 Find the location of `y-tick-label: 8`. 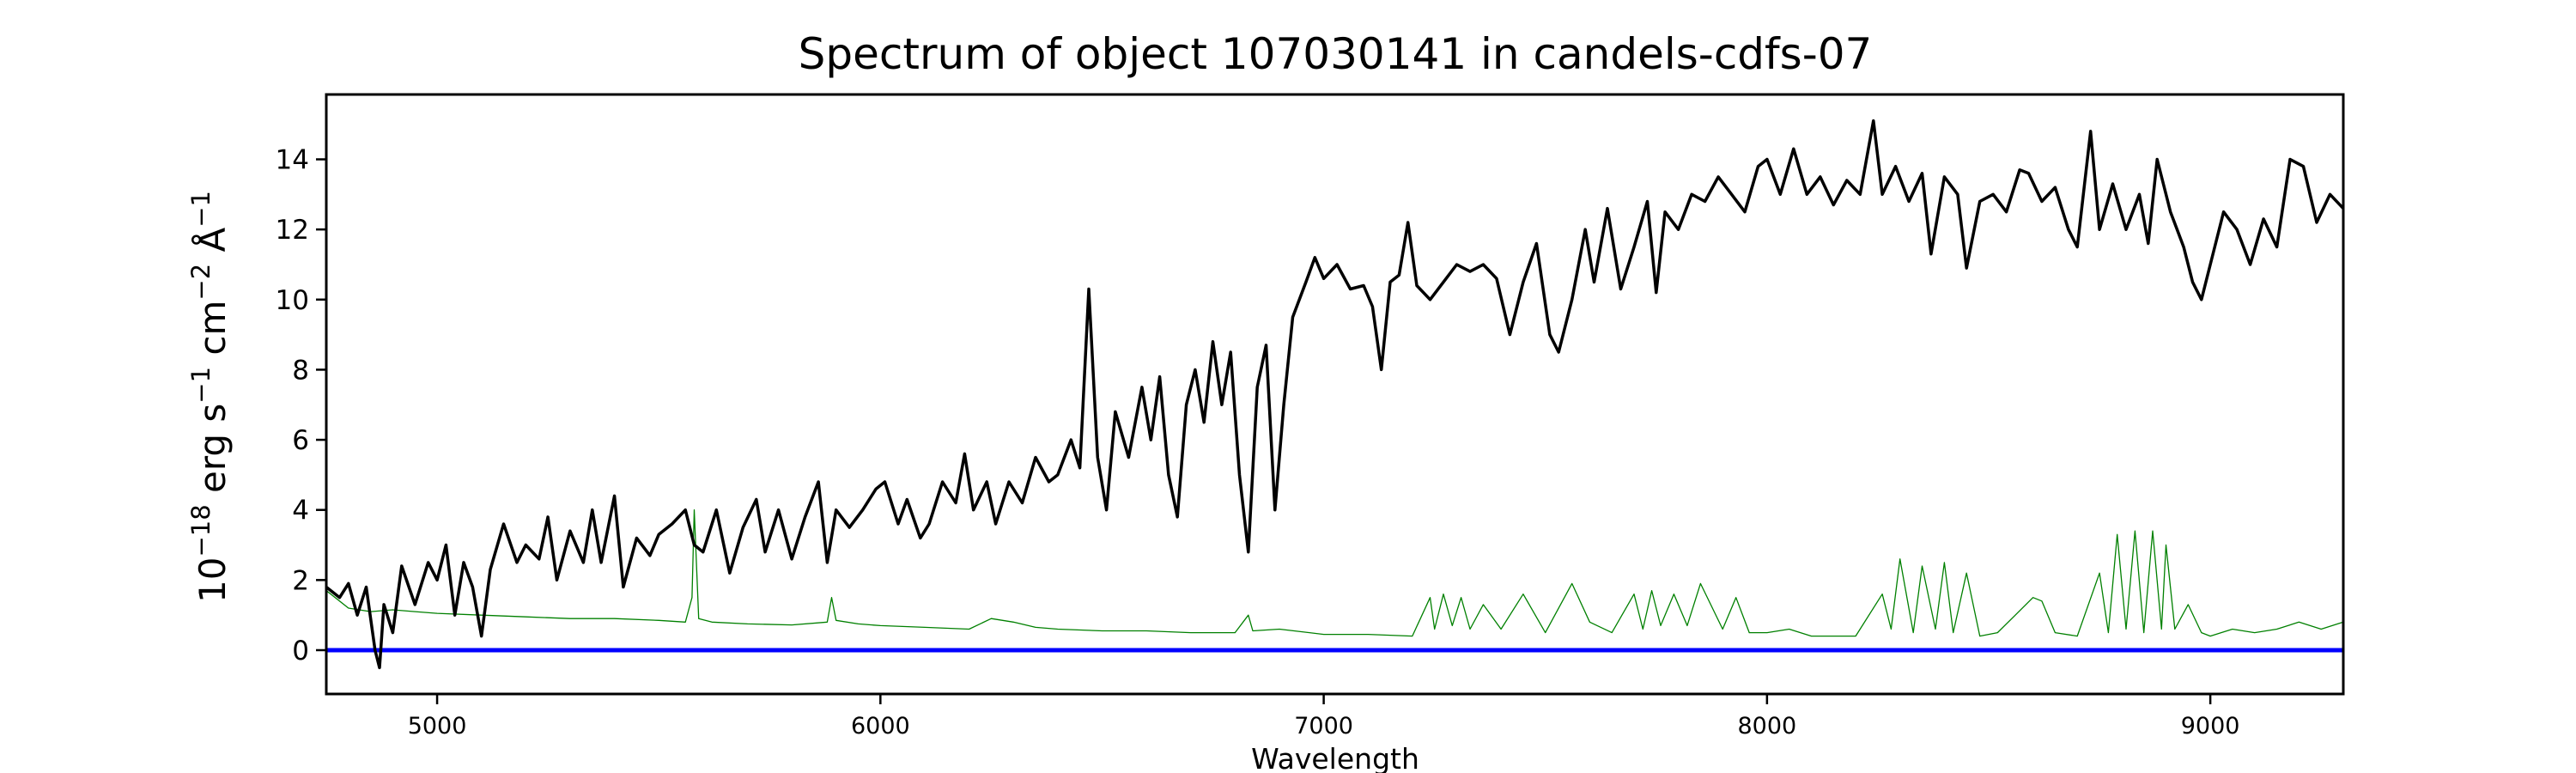

y-tick-label: 8 is located at coordinates (301, 370).